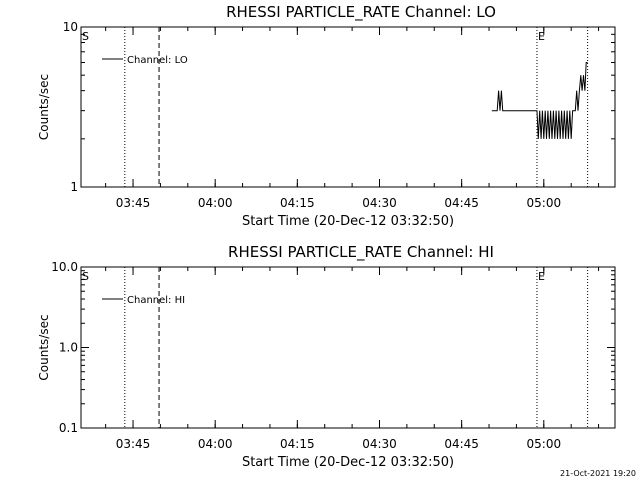 Image resolution: width=640 pixels, height=480 pixels. Describe the element at coordinates (598, 473) in the screenshot. I see `timestamp-label: 21-Oct-2021 19:20` at that location.